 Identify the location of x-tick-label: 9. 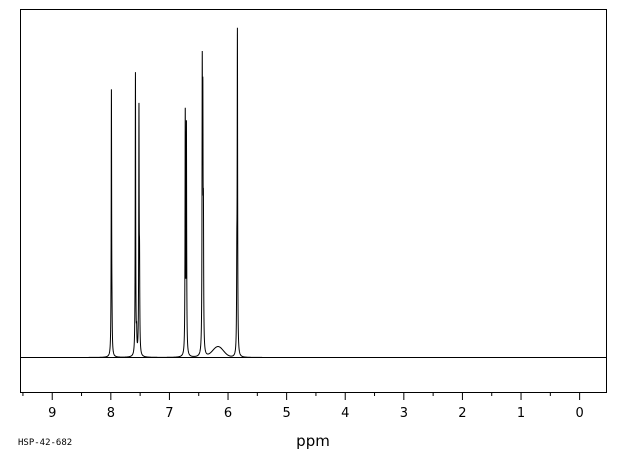
(52, 413).